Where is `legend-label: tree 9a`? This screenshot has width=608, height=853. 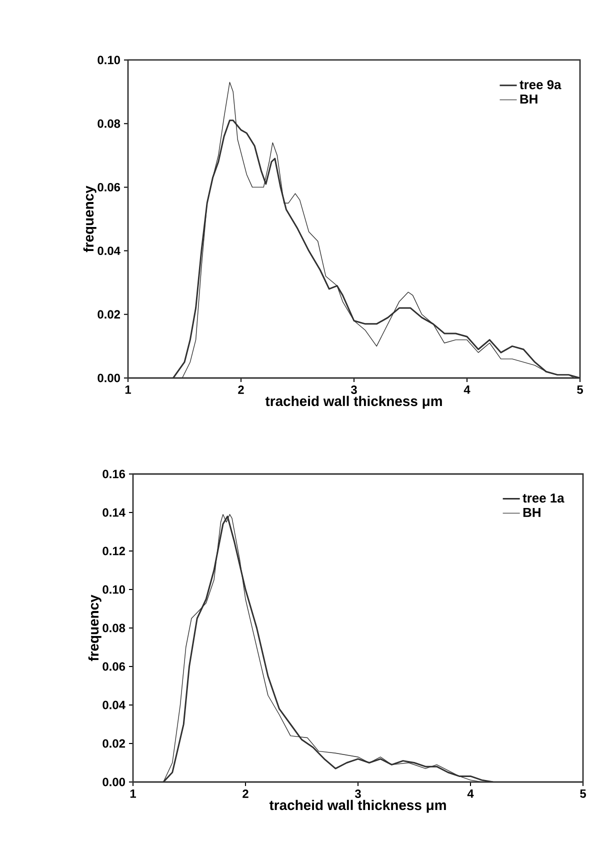
legend-label: tree 9a is located at coordinates (541, 85).